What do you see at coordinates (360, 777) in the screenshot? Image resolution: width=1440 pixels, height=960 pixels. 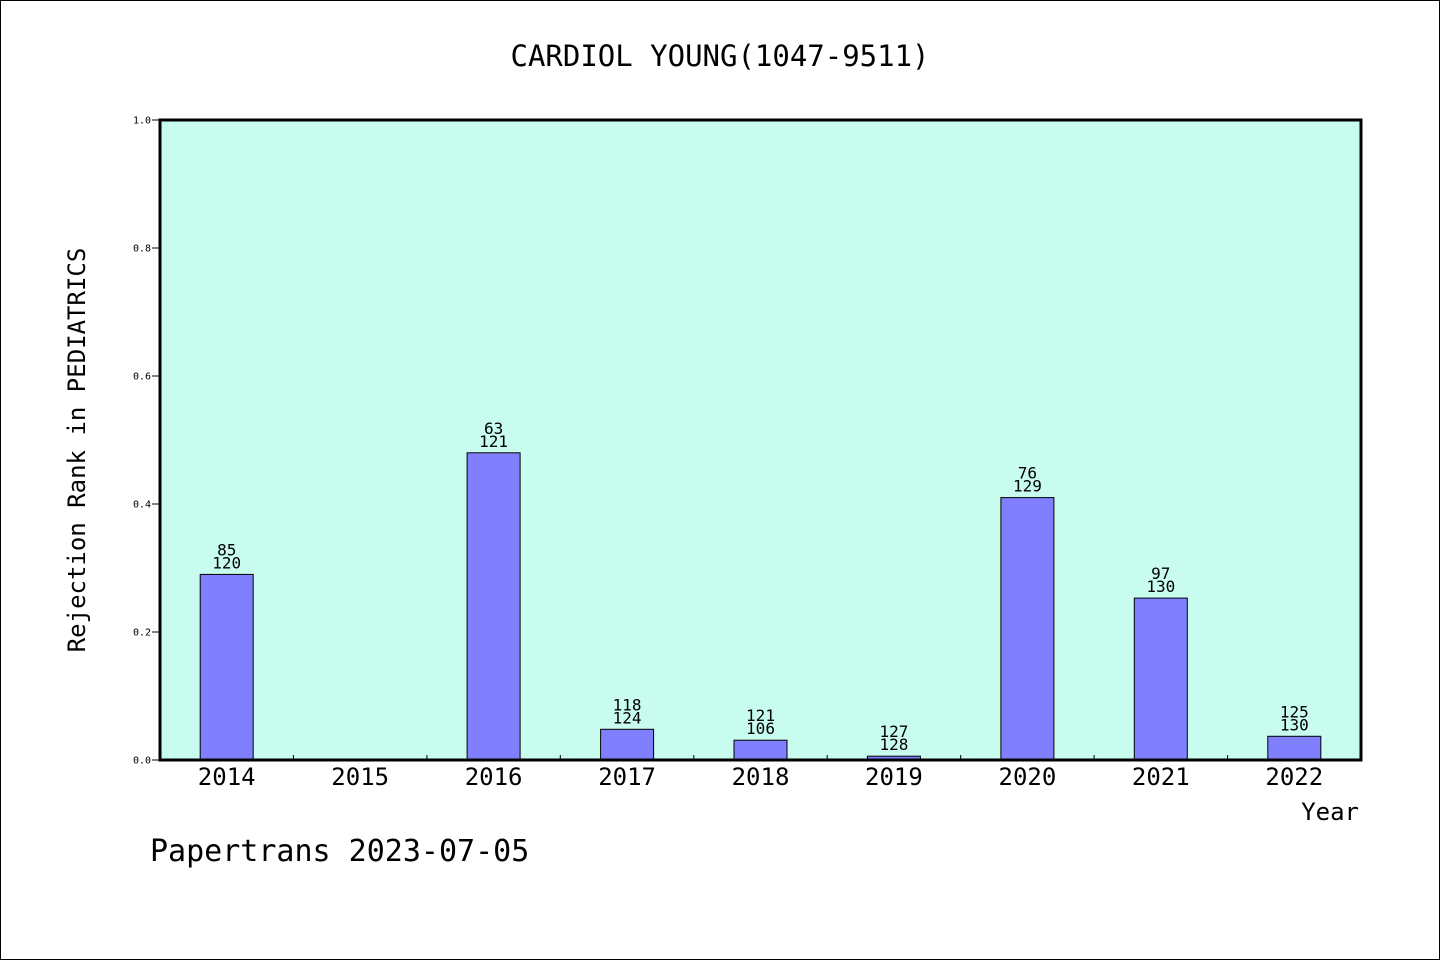 I see `x-tick-label: 2015` at bounding box center [360, 777].